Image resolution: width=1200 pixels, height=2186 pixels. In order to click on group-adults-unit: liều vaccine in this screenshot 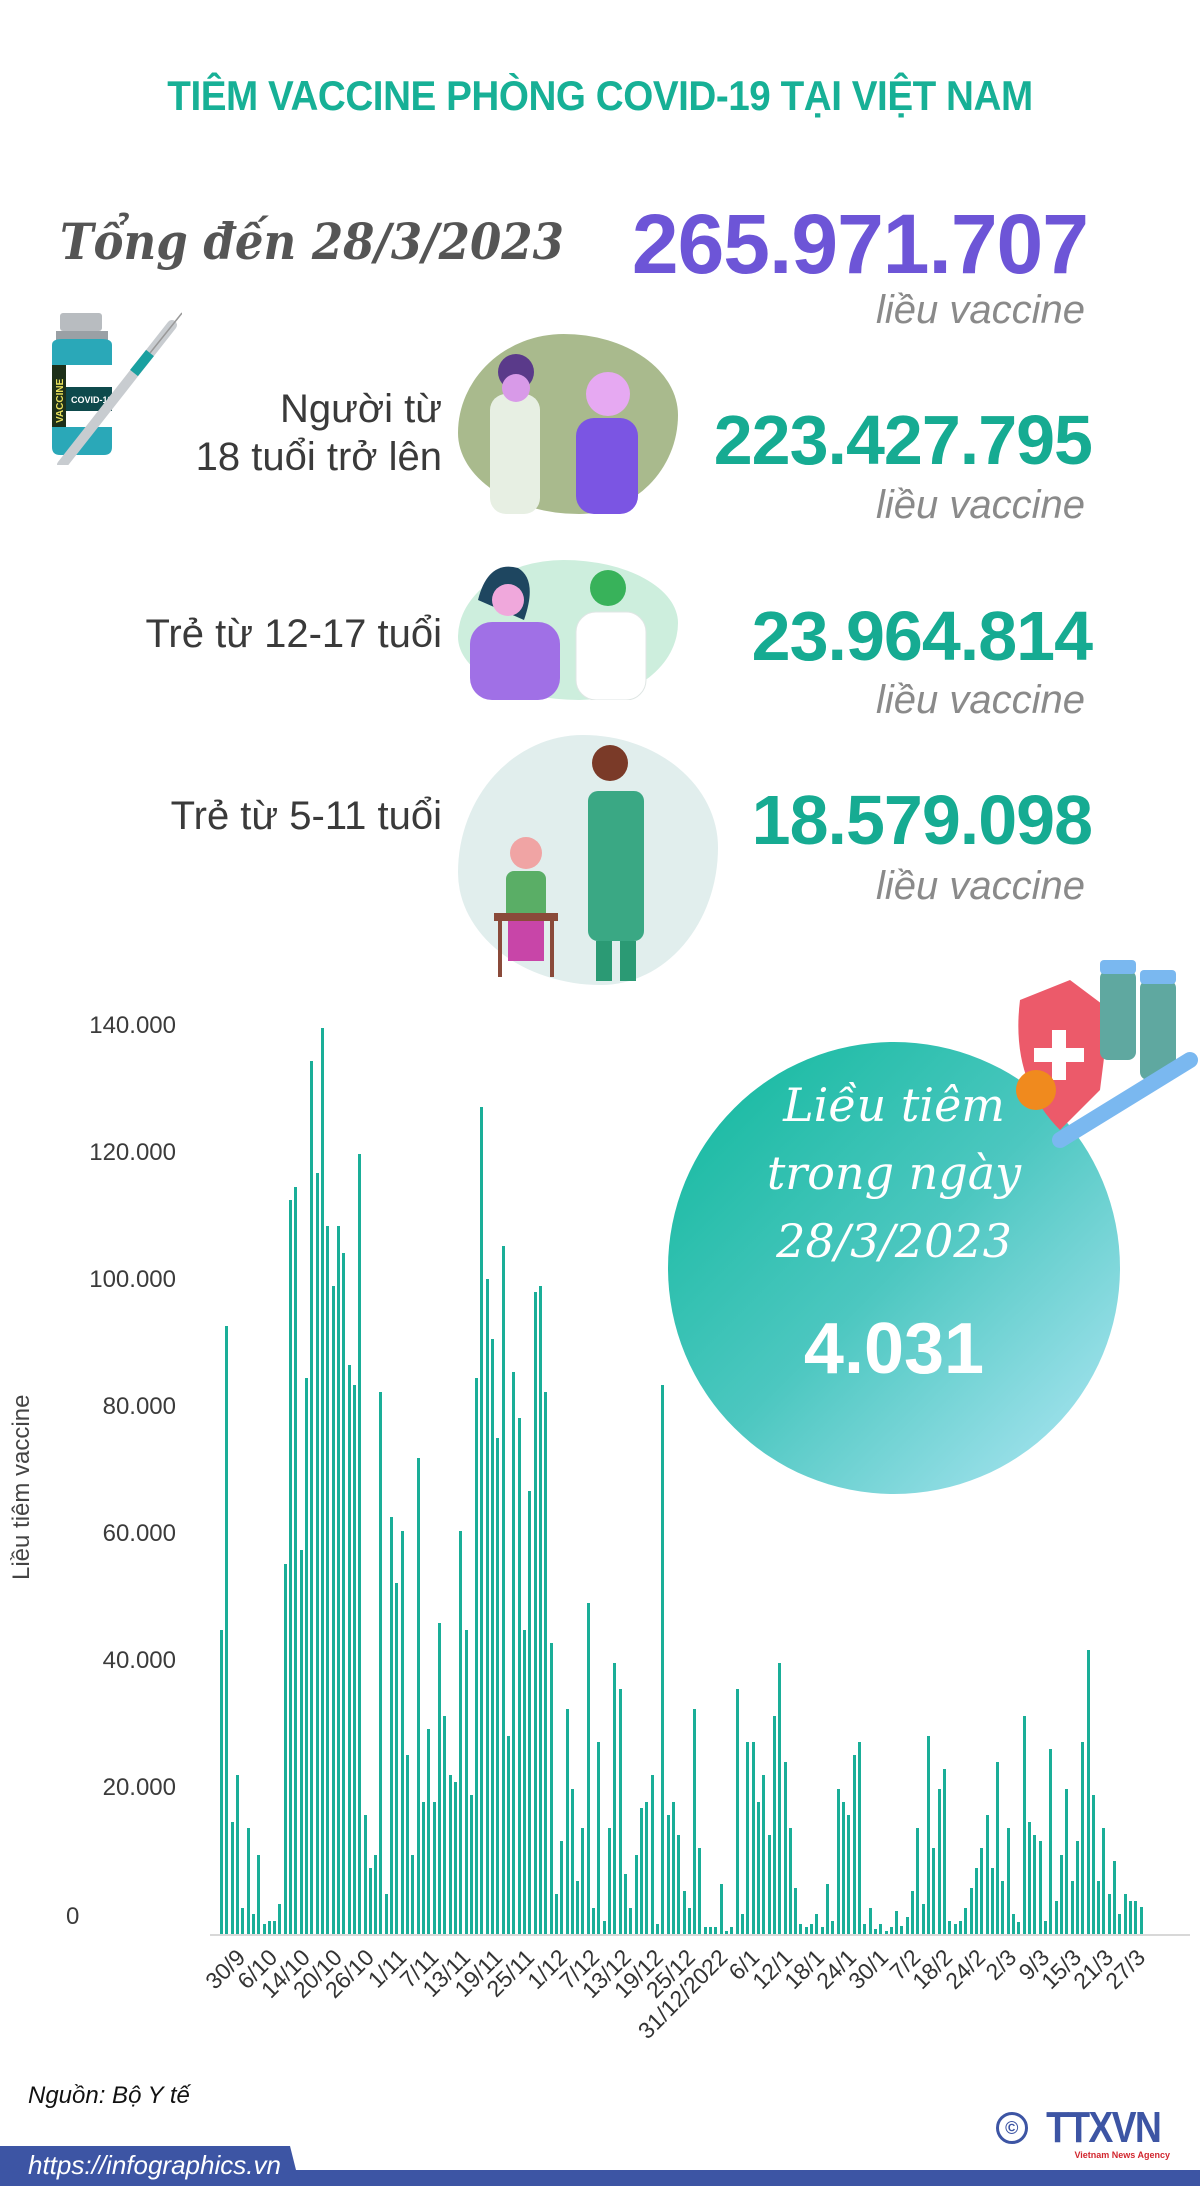, I will do `click(980, 505)`.